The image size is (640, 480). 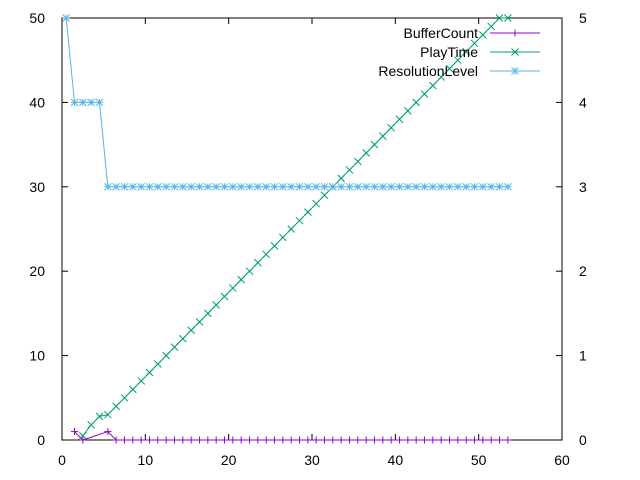 I want to click on y-tick-label: 30, so click(x=37, y=187).